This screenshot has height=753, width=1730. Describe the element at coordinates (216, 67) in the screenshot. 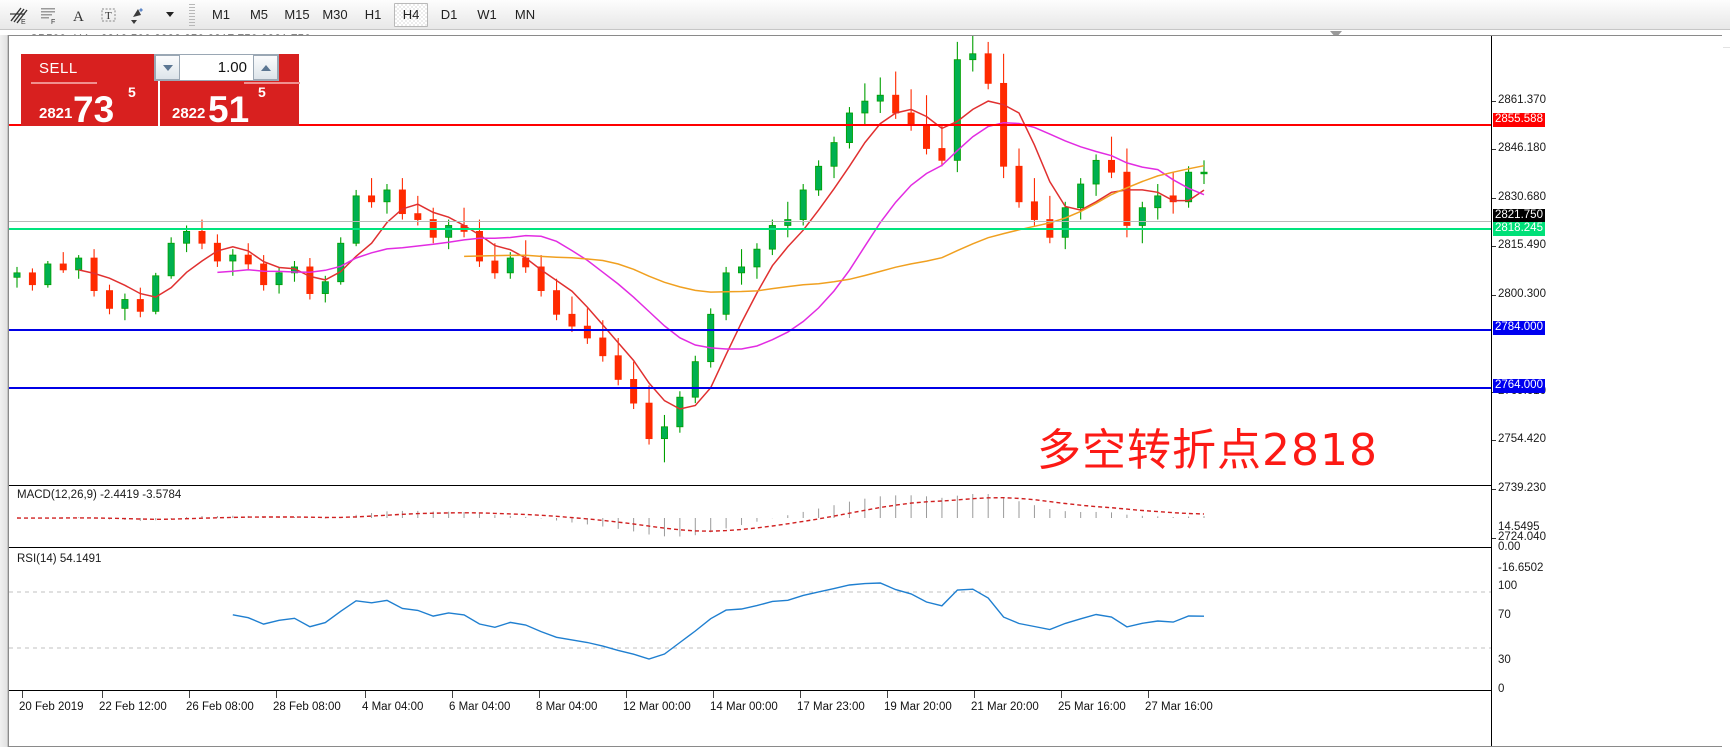

I see `volume-stepper: 1.00` at that location.